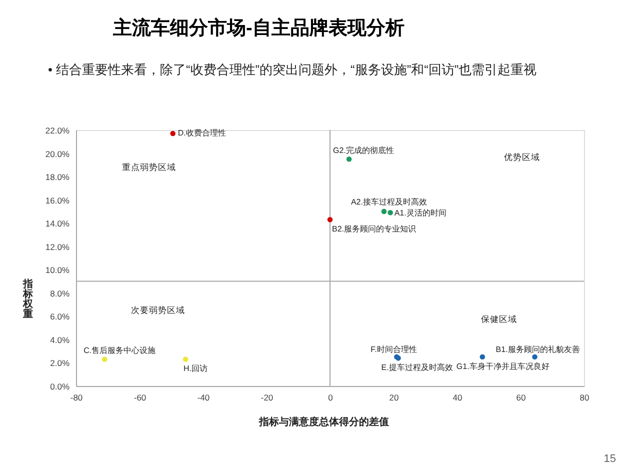  I want to click on x-tick-label: 60, so click(521, 397).